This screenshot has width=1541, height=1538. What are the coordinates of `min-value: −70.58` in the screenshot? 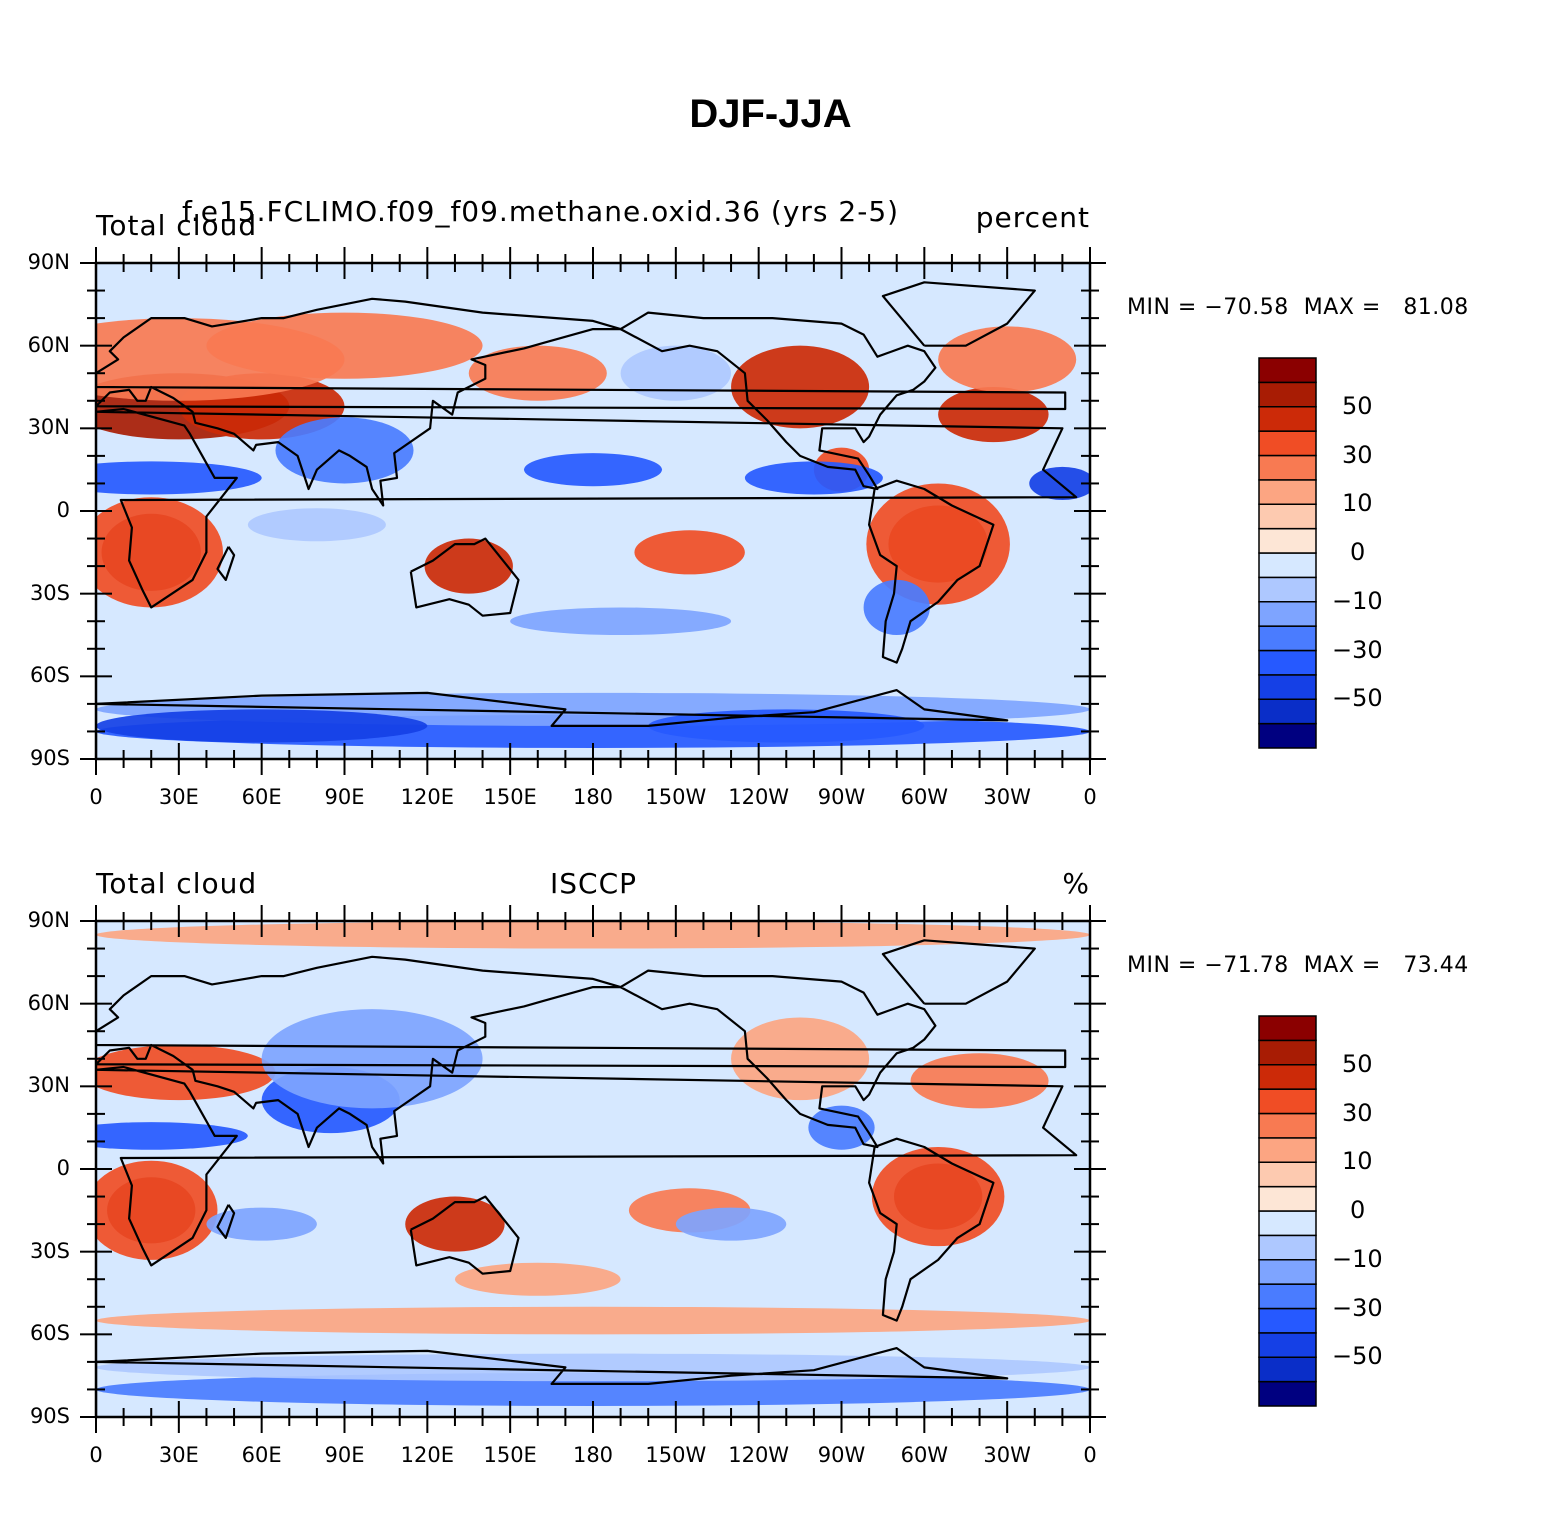 It's located at (1246, 307).